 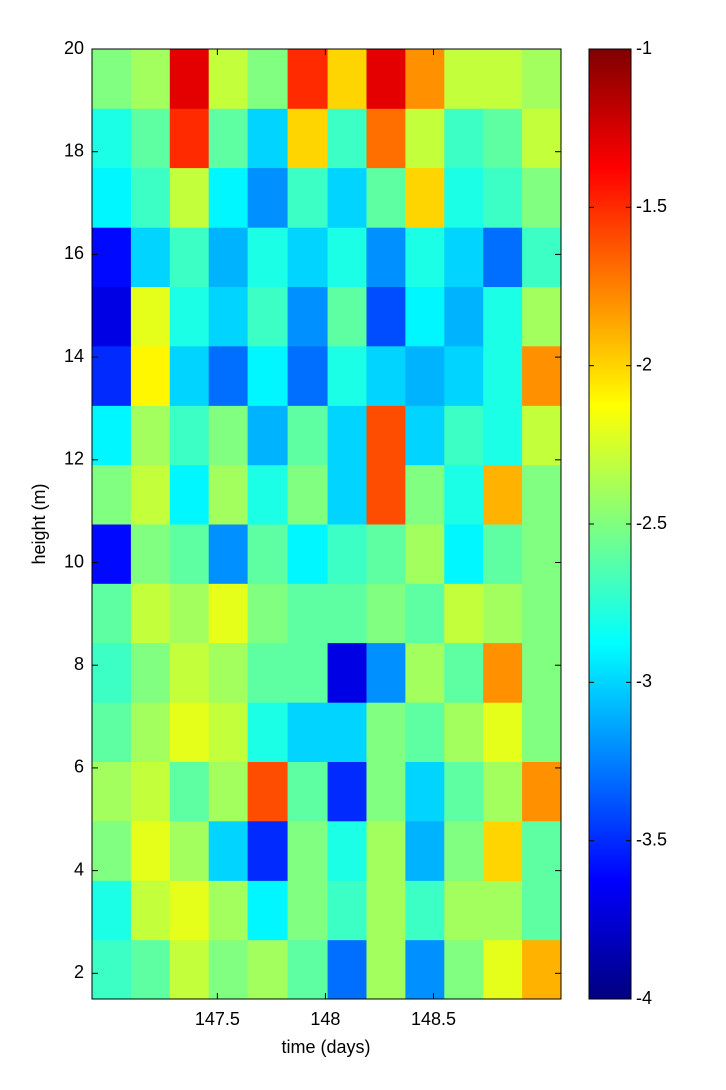 I want to click on y-tick-label: 20, so click(x=74, y=48).